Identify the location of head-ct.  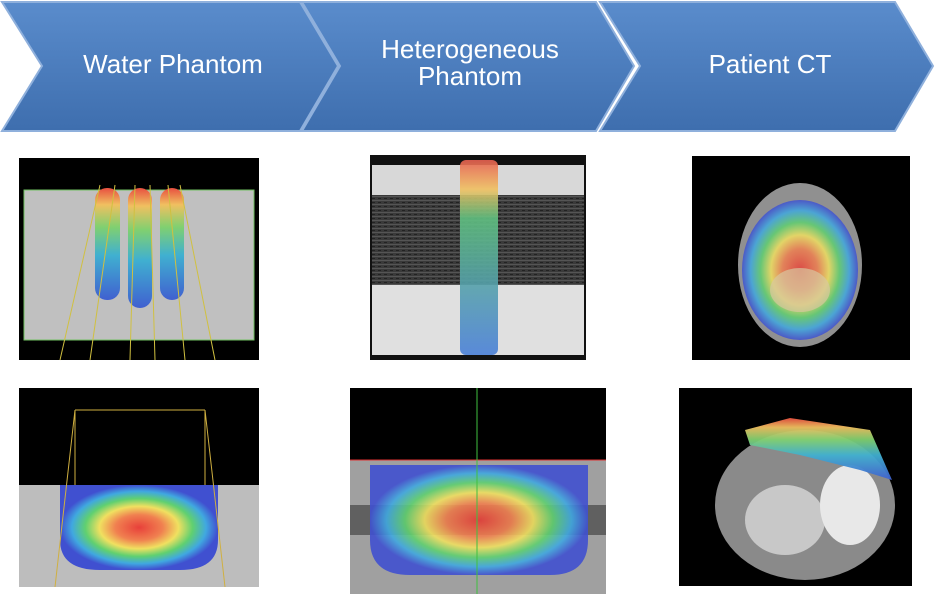
(801, 258).